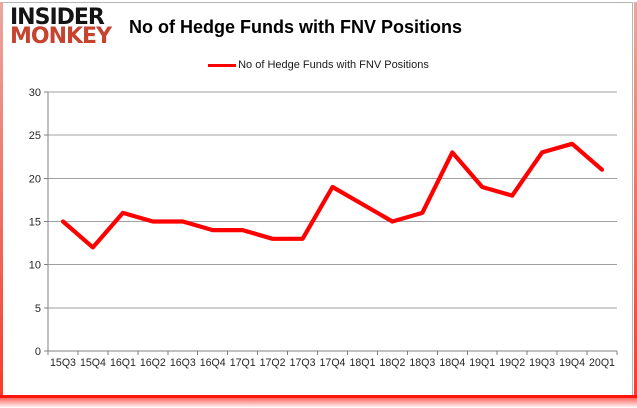 The height and width of the screenshot is (408, 637). Describe the element at coordinates (61, 37) in the screenshot. I see `logo-word-monkey: MONKEY` at that location.